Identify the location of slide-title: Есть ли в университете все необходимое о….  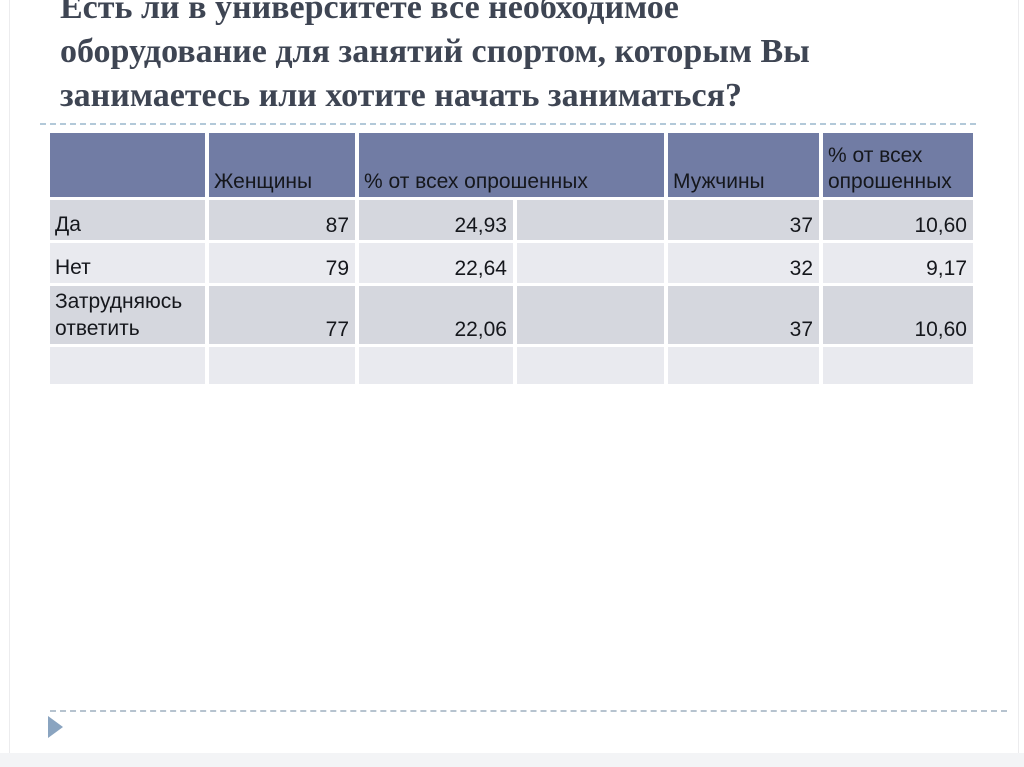
(525, 59).